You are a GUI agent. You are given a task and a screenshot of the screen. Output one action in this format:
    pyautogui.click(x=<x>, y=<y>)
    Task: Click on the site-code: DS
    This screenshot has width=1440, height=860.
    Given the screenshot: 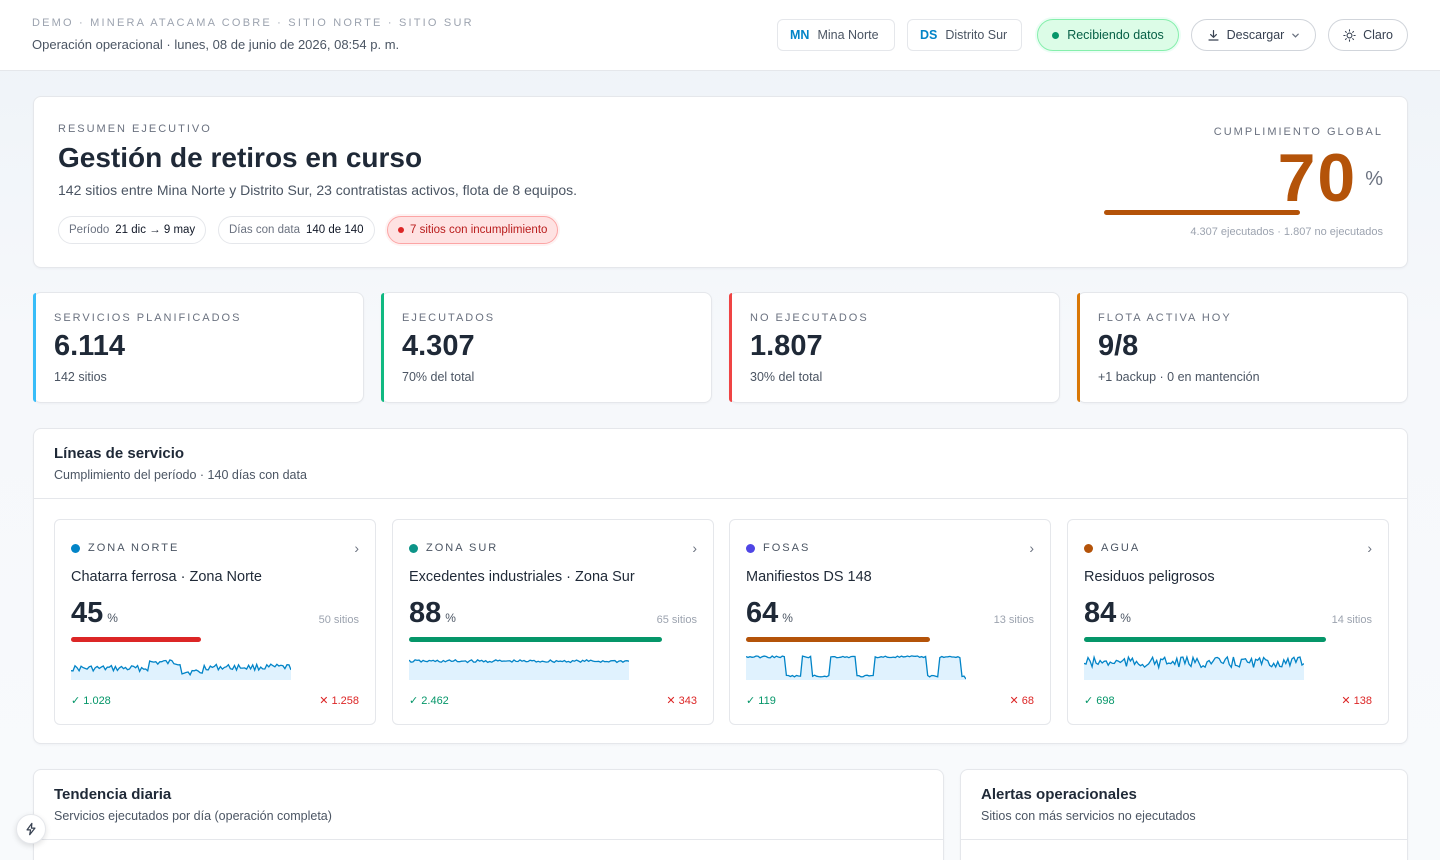 What is the action you would take?
    pyautogui.click(x=929, y=35)
    